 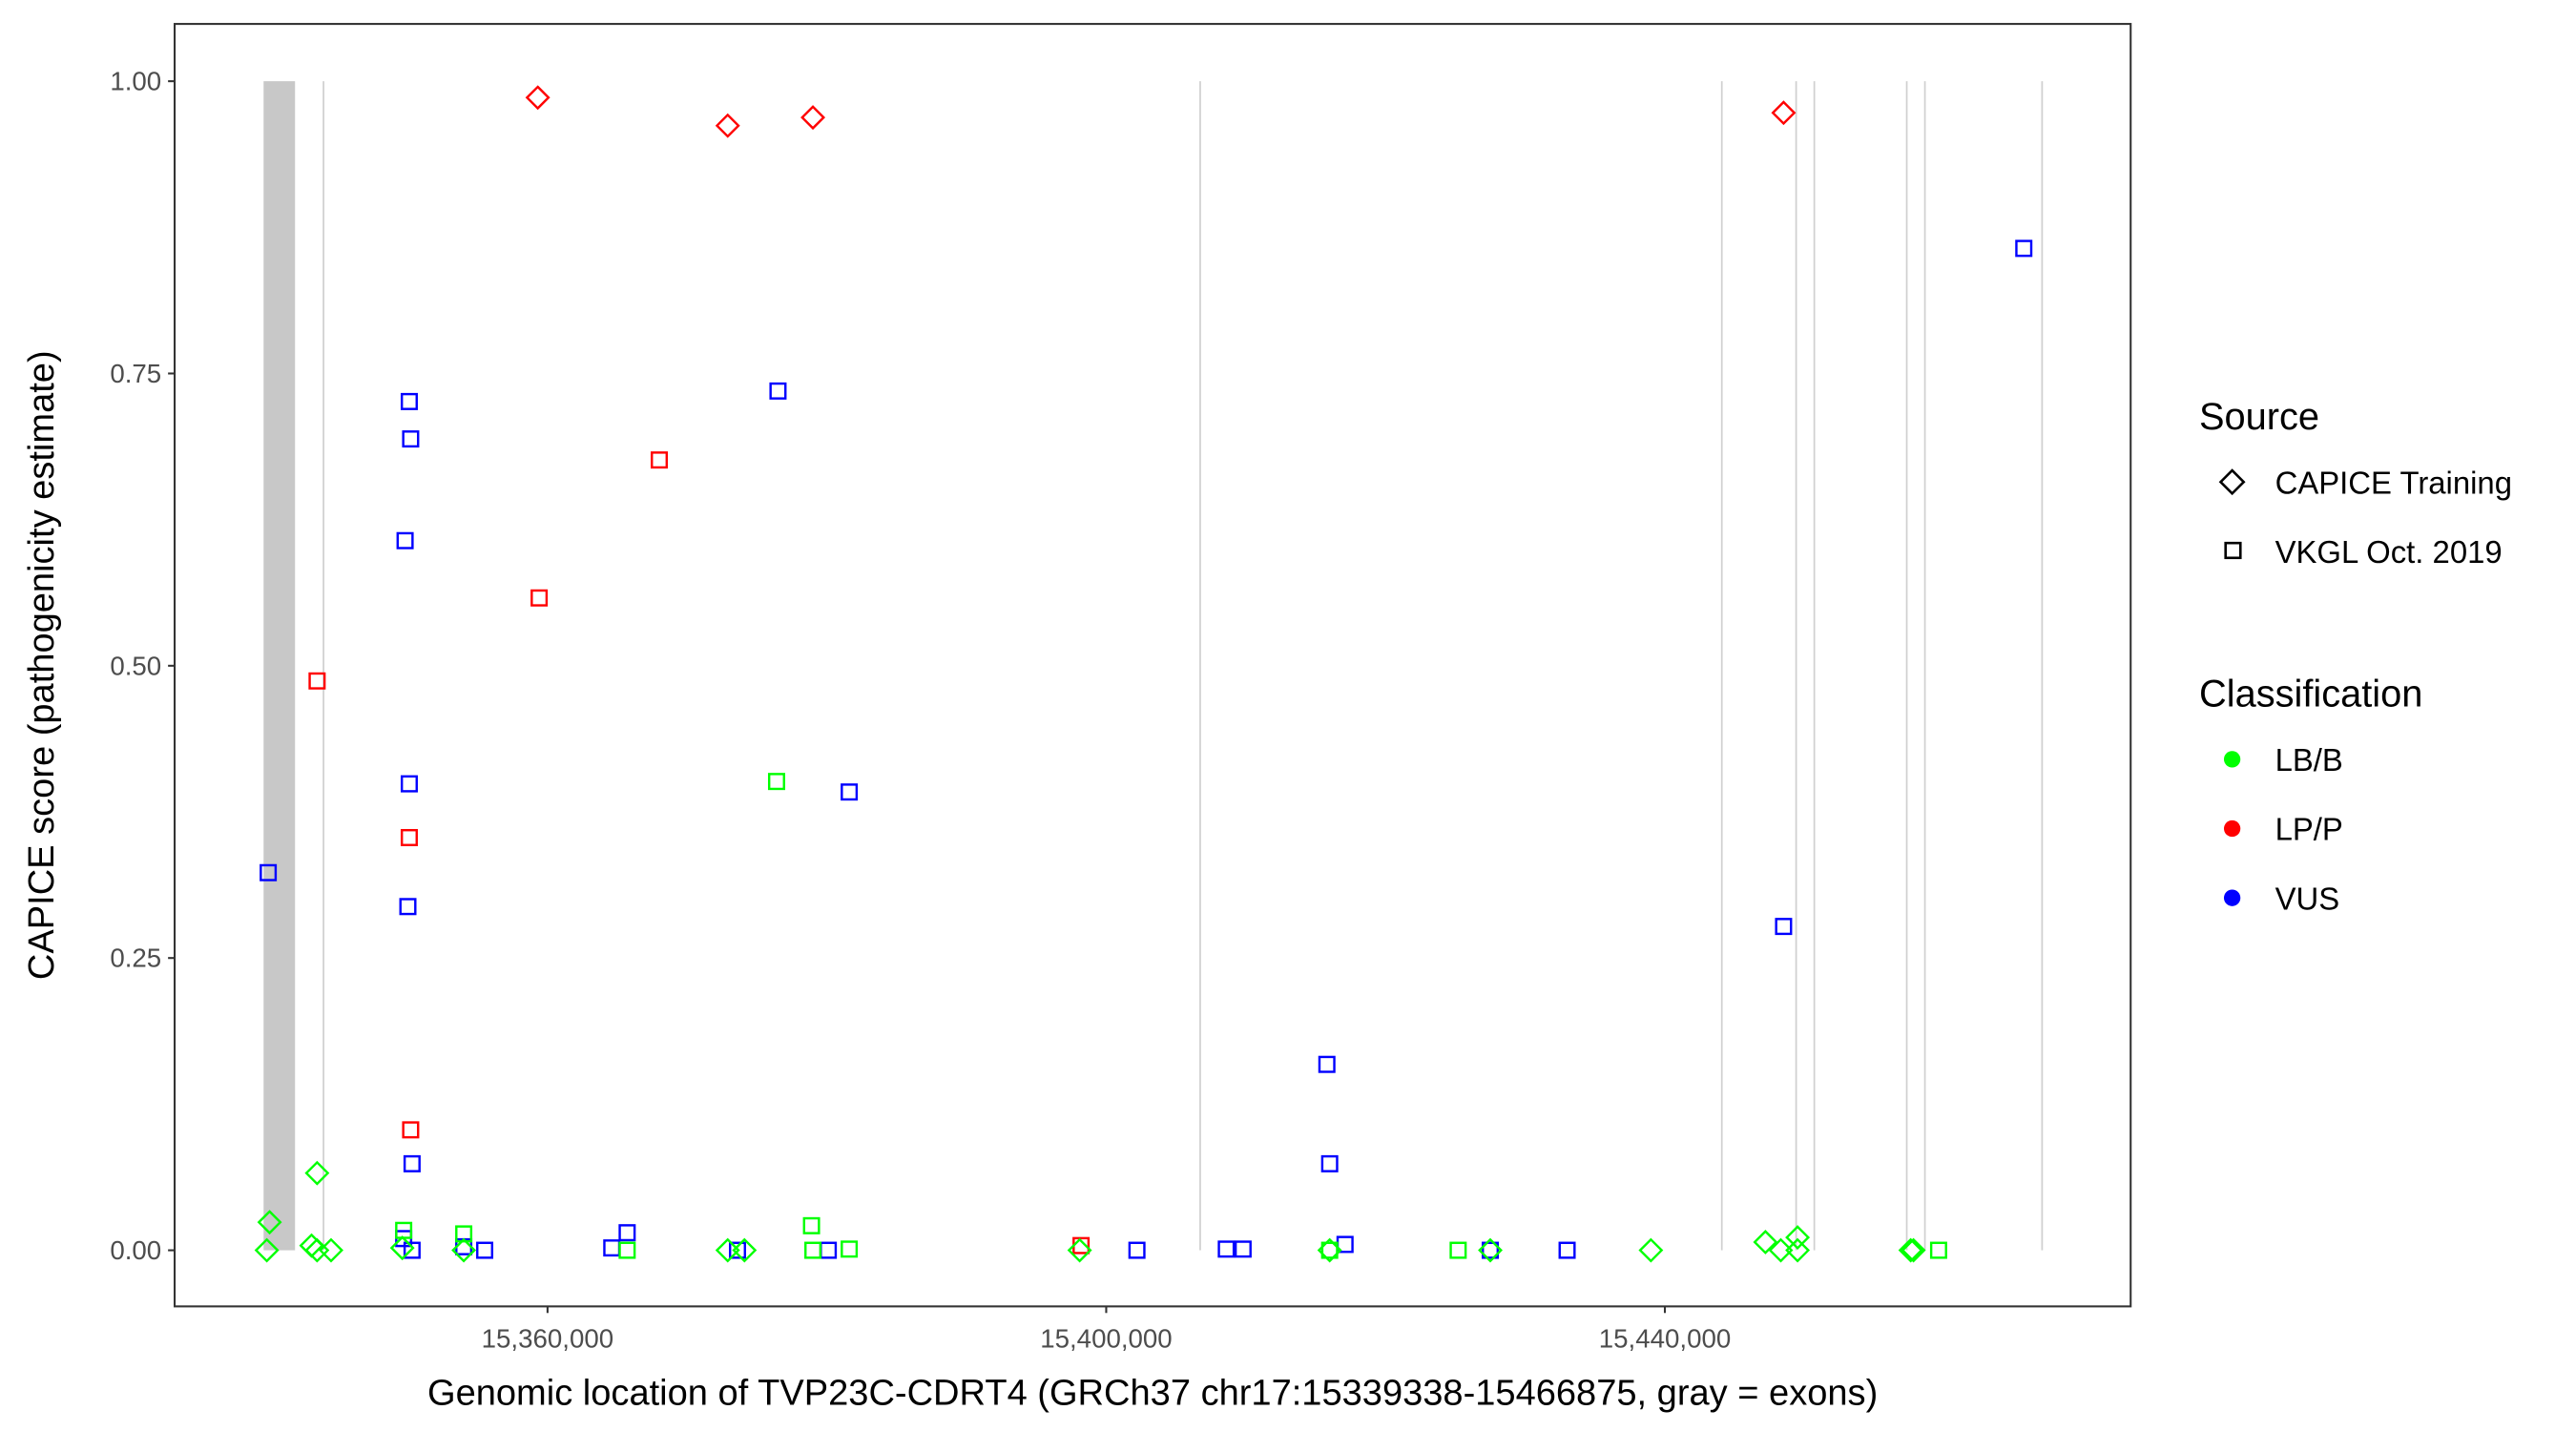 What do you see at coordinates (42, 665) in the screenshot?
I see `y-axis-title: CAPICE score (pathogenicity estimate)` at bounding box center [42, 665].